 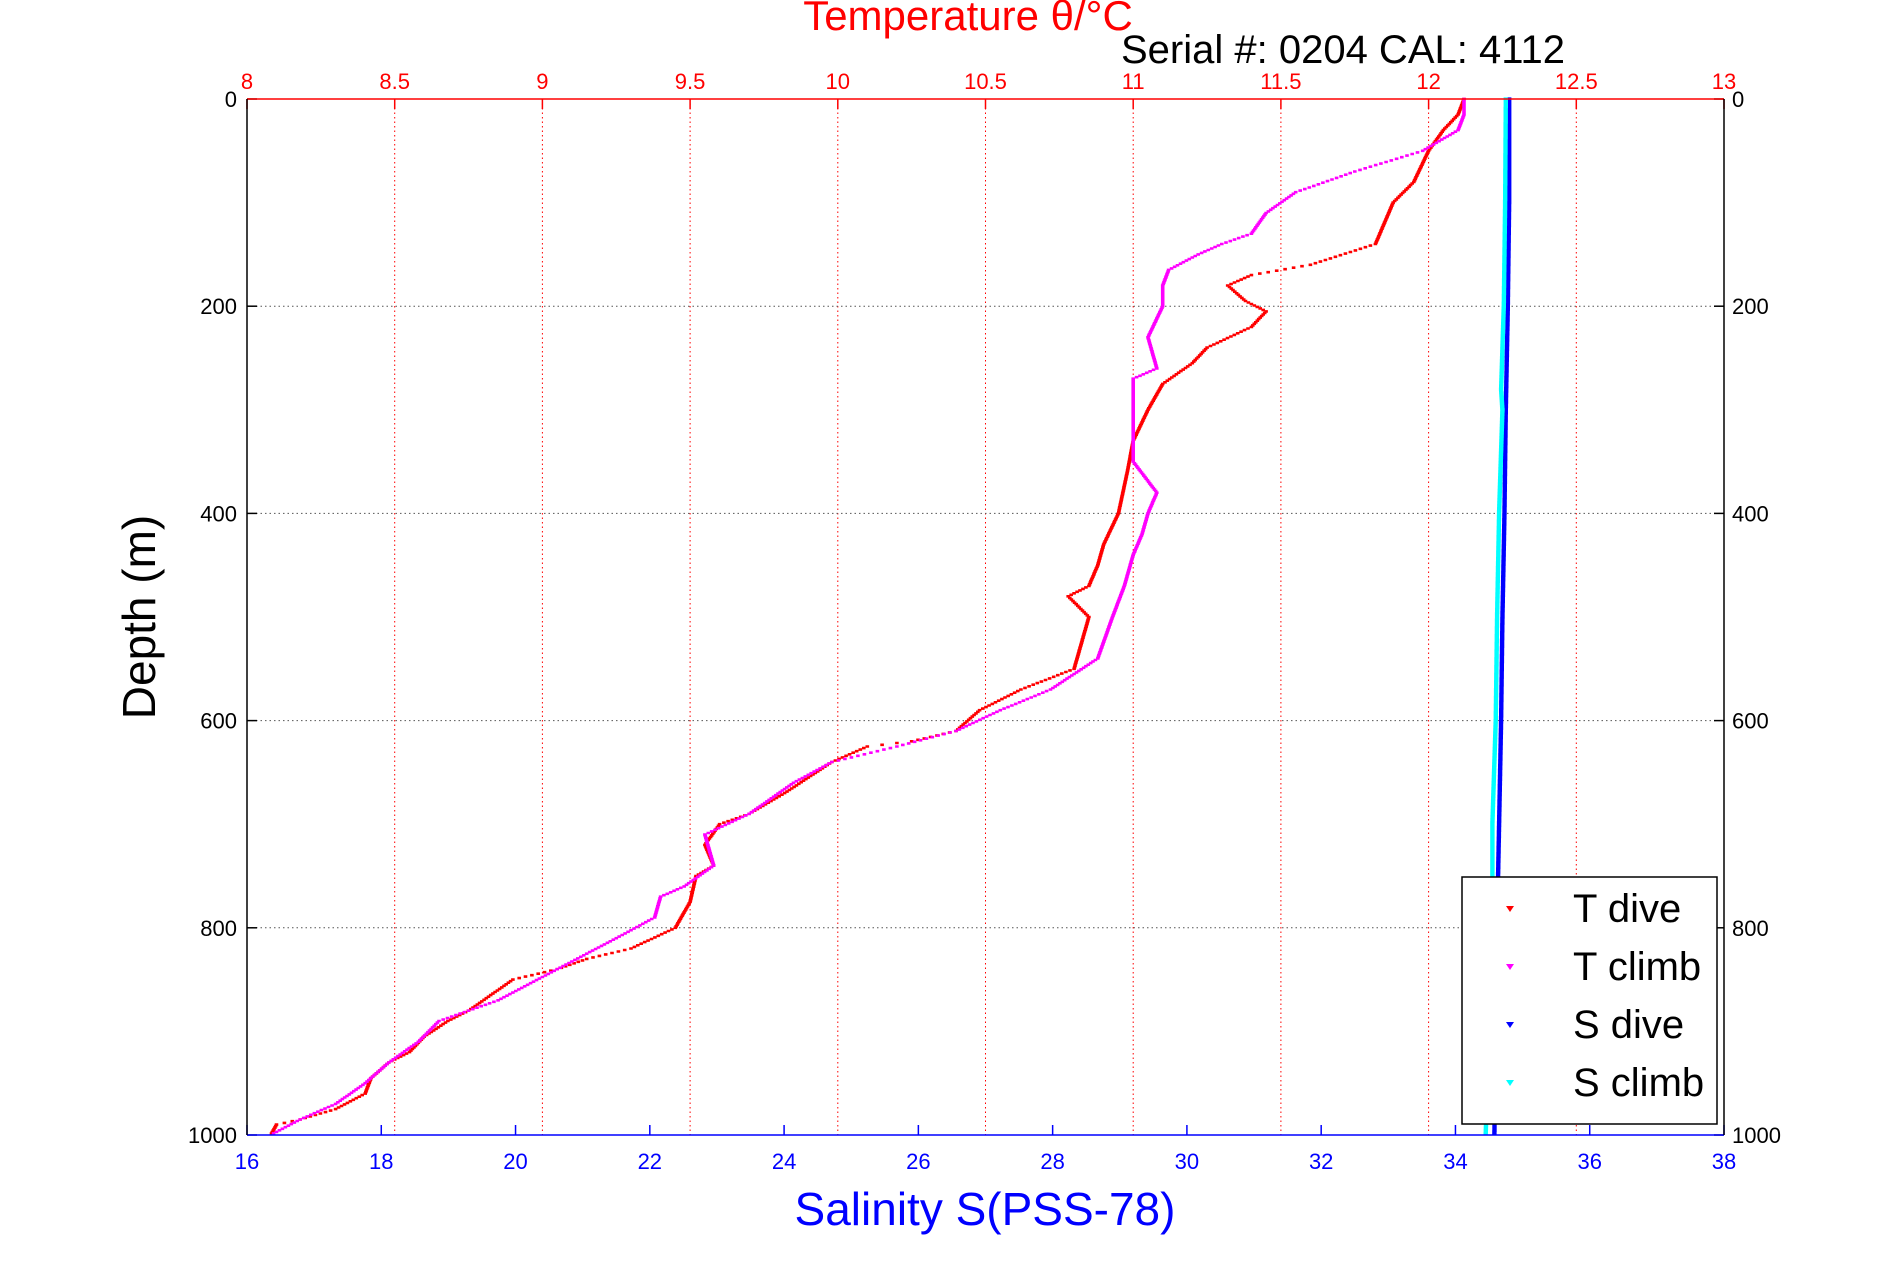 What do you see at coordinates (1724, 81) in the screenshot?
I see `top-axis-tick-label: 13` at bounding box center [1724, 81].